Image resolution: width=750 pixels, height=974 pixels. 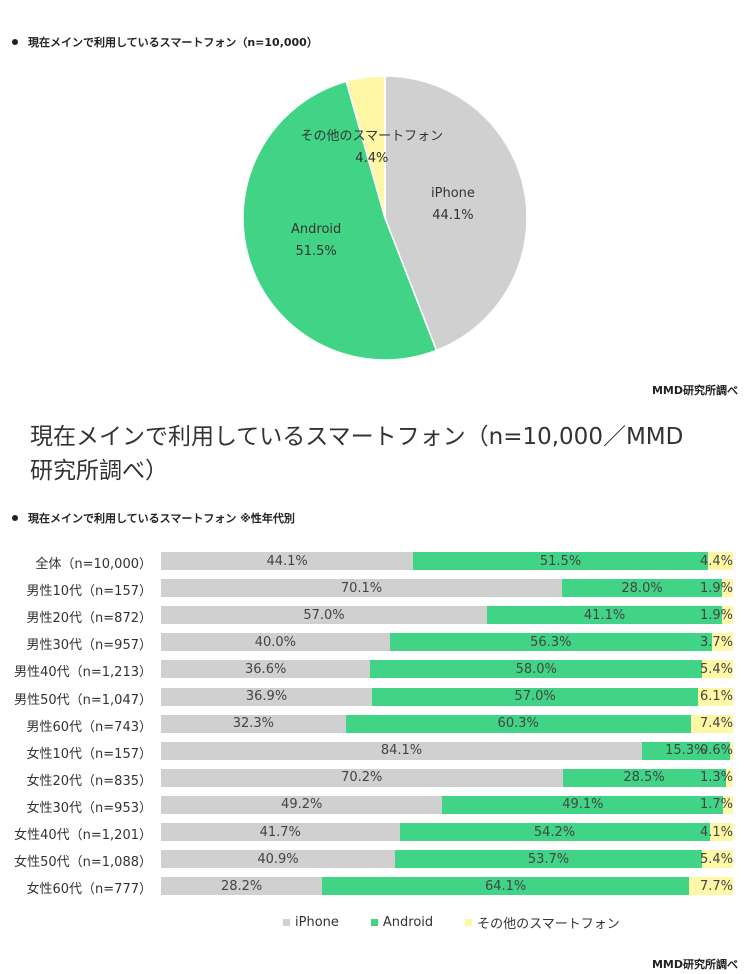 I want to click on bar-row: 44.1% 51.5% 4.4%, so click(x=447, y=561).